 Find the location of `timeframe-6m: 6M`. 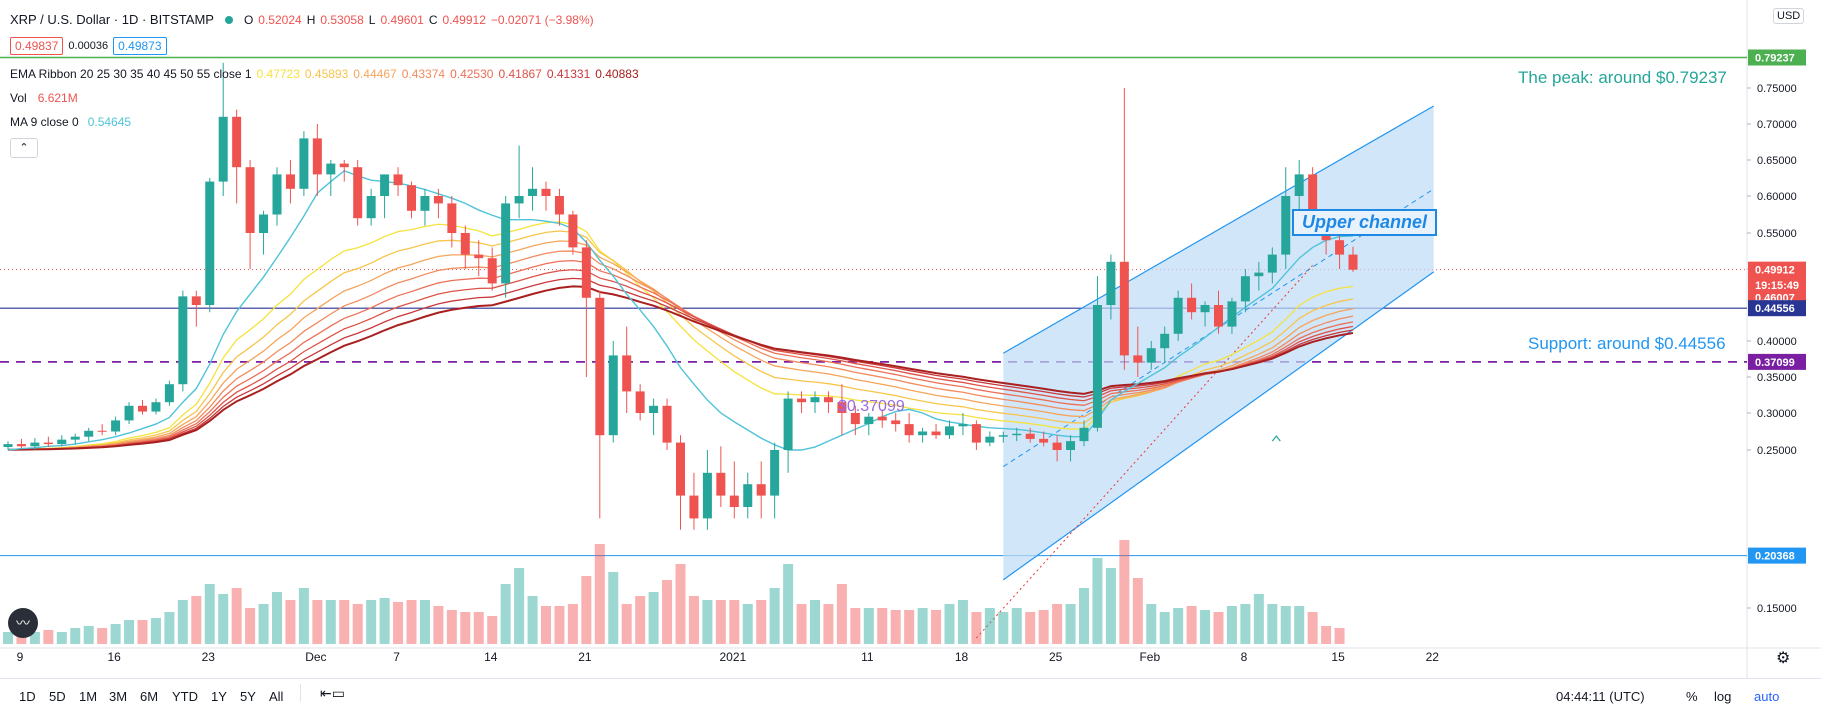

timeframe-6m: 6M is located at coordinates (149, 696).